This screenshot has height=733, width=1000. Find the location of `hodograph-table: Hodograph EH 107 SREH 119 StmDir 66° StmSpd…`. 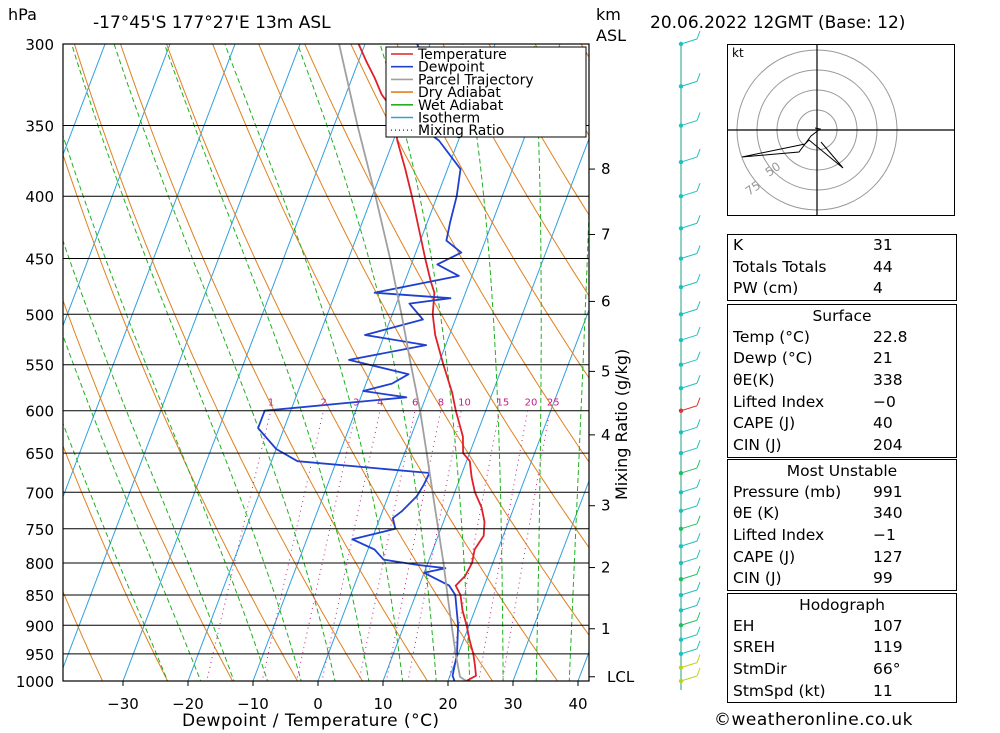

hodograph-table: Hodograph EH 107 SREH 119 StmDir 66° StmSpd… is located at coordinates (842, 648).